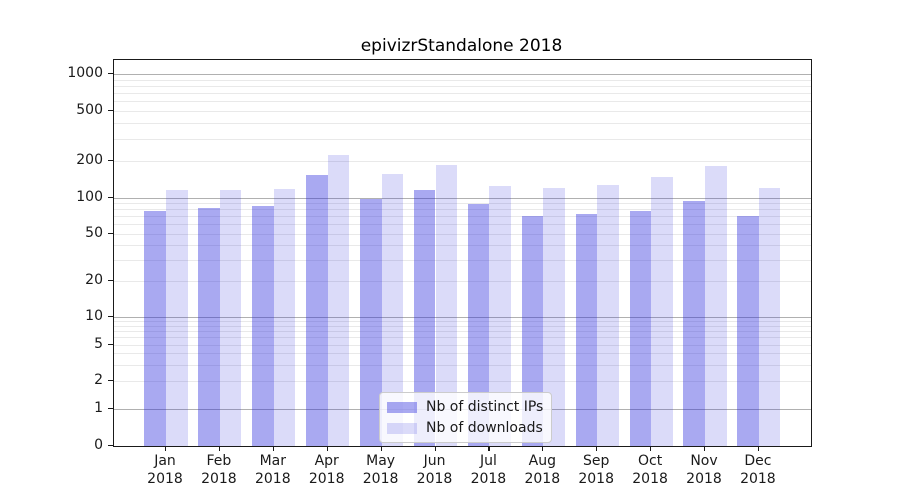 The height and width of the screenshot is (500, 900). What do you see at coordinates (608, 315) in the screenshot?
I see `bar-downloads-sep` at bounding box center [608, 315].